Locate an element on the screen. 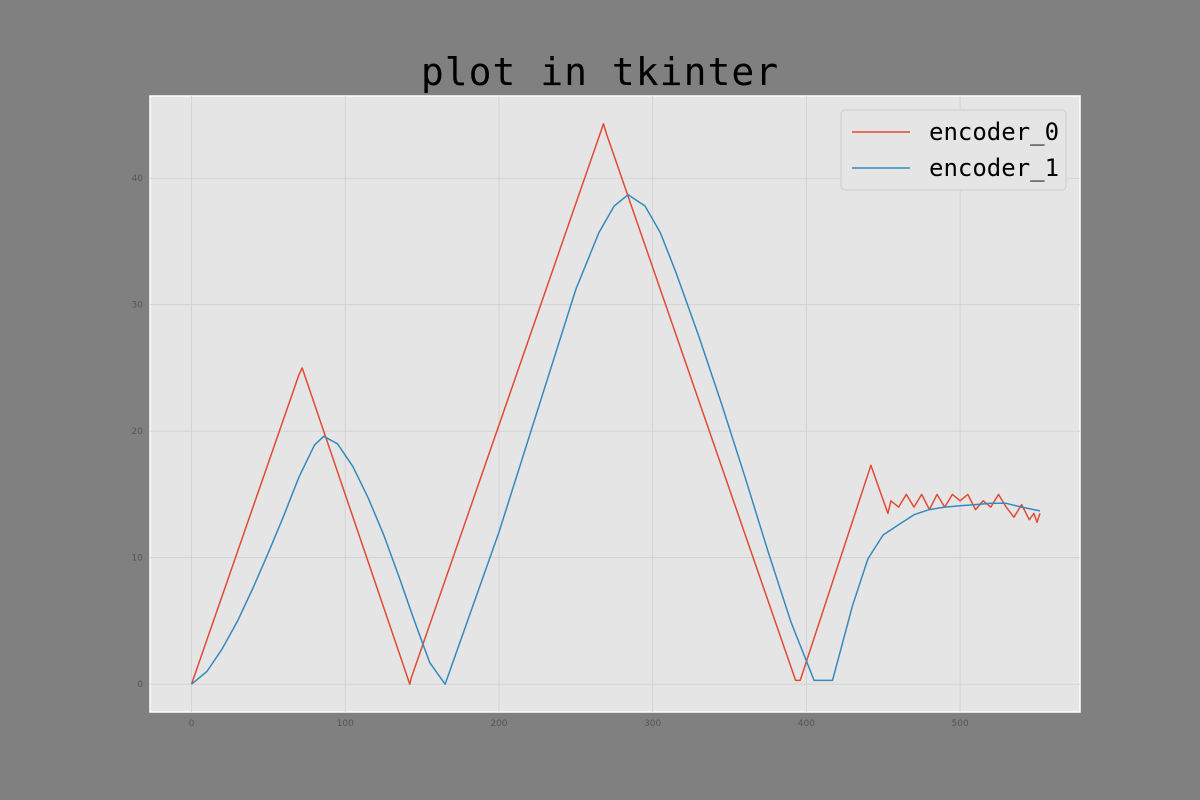 This screenshot has width=1200, height=800. x-tick-label: 300 is located at coordinates (652, 724).